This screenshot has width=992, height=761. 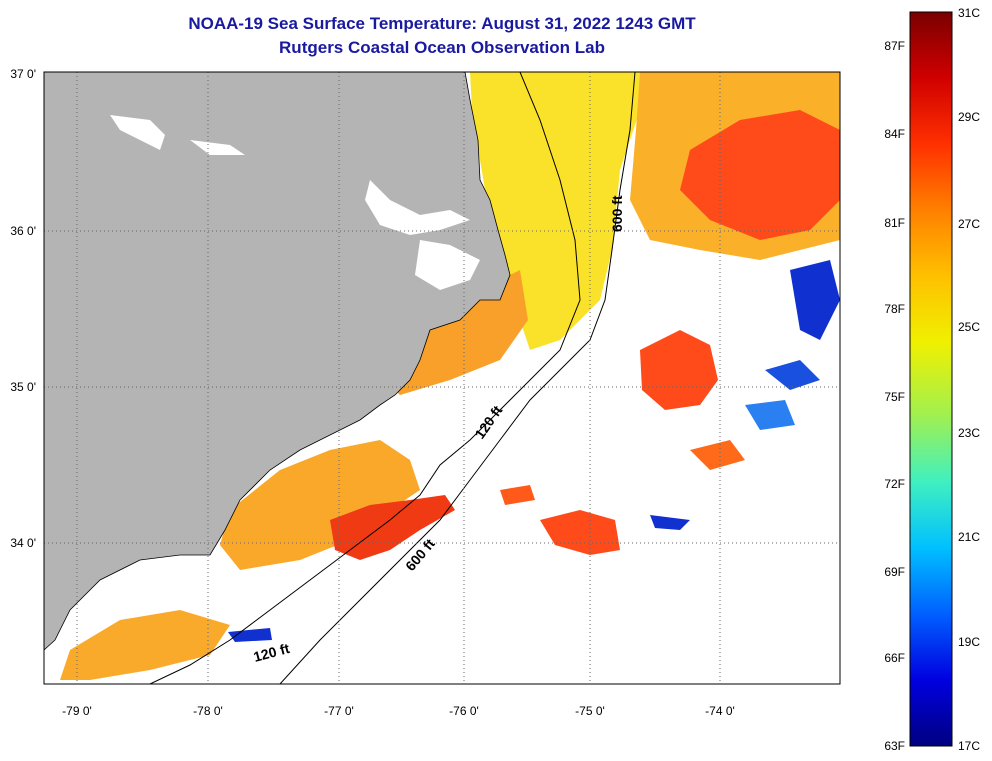 I want to click on colorbar-celsius-label: 17C, so click(x=969, y=746).